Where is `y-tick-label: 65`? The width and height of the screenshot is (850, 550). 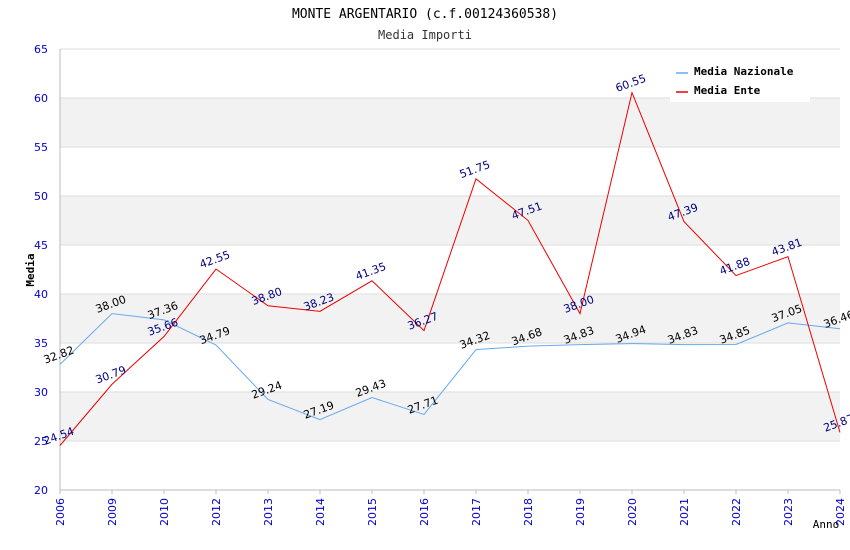 y-tick-label: 65 is located at coordinates (41, 49).